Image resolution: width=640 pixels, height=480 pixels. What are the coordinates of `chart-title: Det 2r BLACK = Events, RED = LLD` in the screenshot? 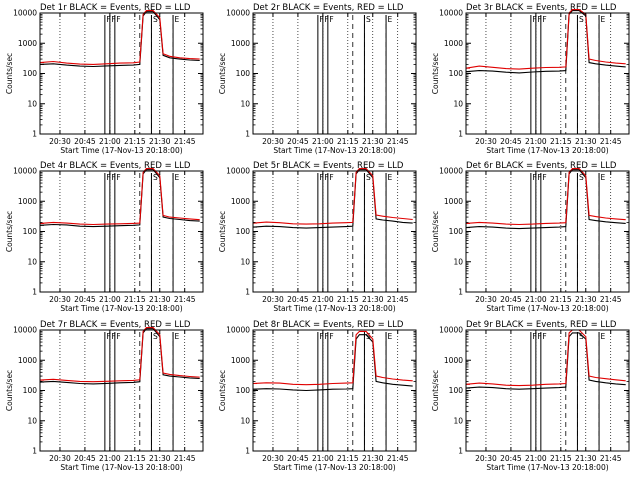 It's located at (328, 8).